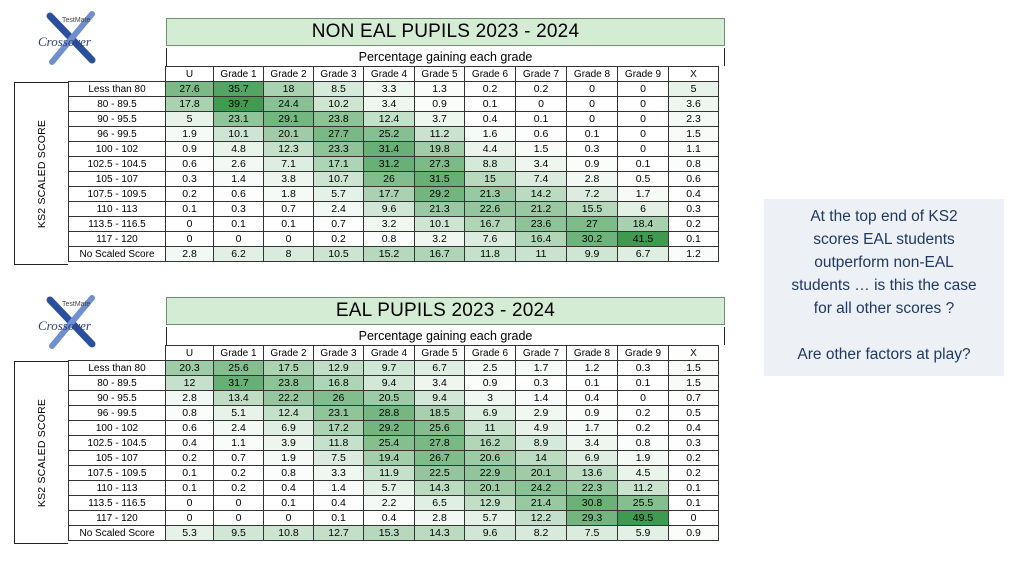  Describe the element at coordinates (884, 262) in the screenshot. I see `commentary-line: outperform non-EAL` at that location.